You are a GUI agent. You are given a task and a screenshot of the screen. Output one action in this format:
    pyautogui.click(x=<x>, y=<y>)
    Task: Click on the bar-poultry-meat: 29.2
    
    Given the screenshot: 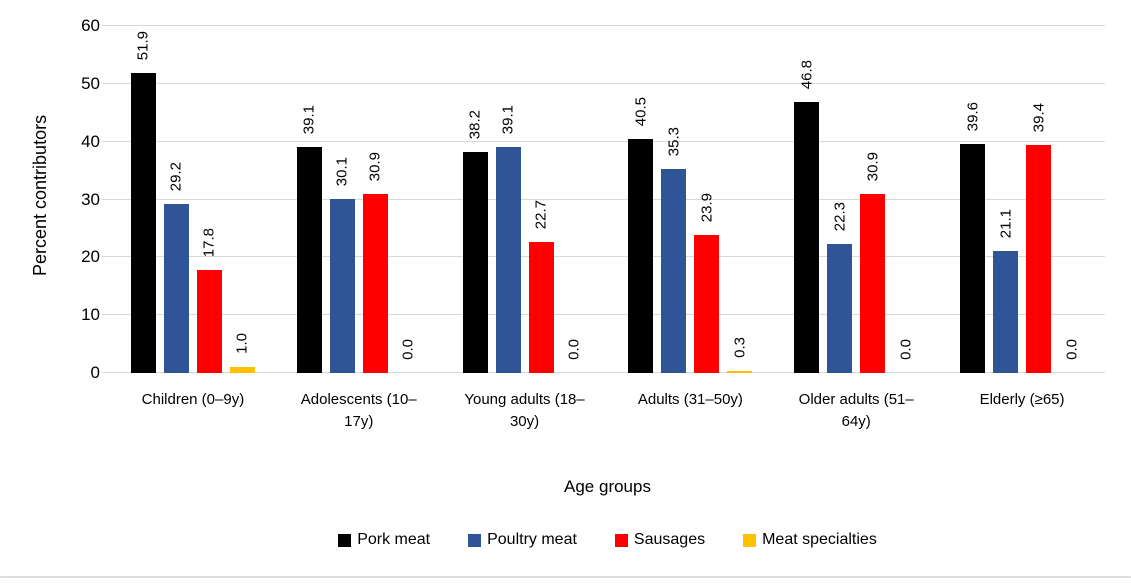 What is the action you would take?
    pyautogui.click(x=176, y=267)
    